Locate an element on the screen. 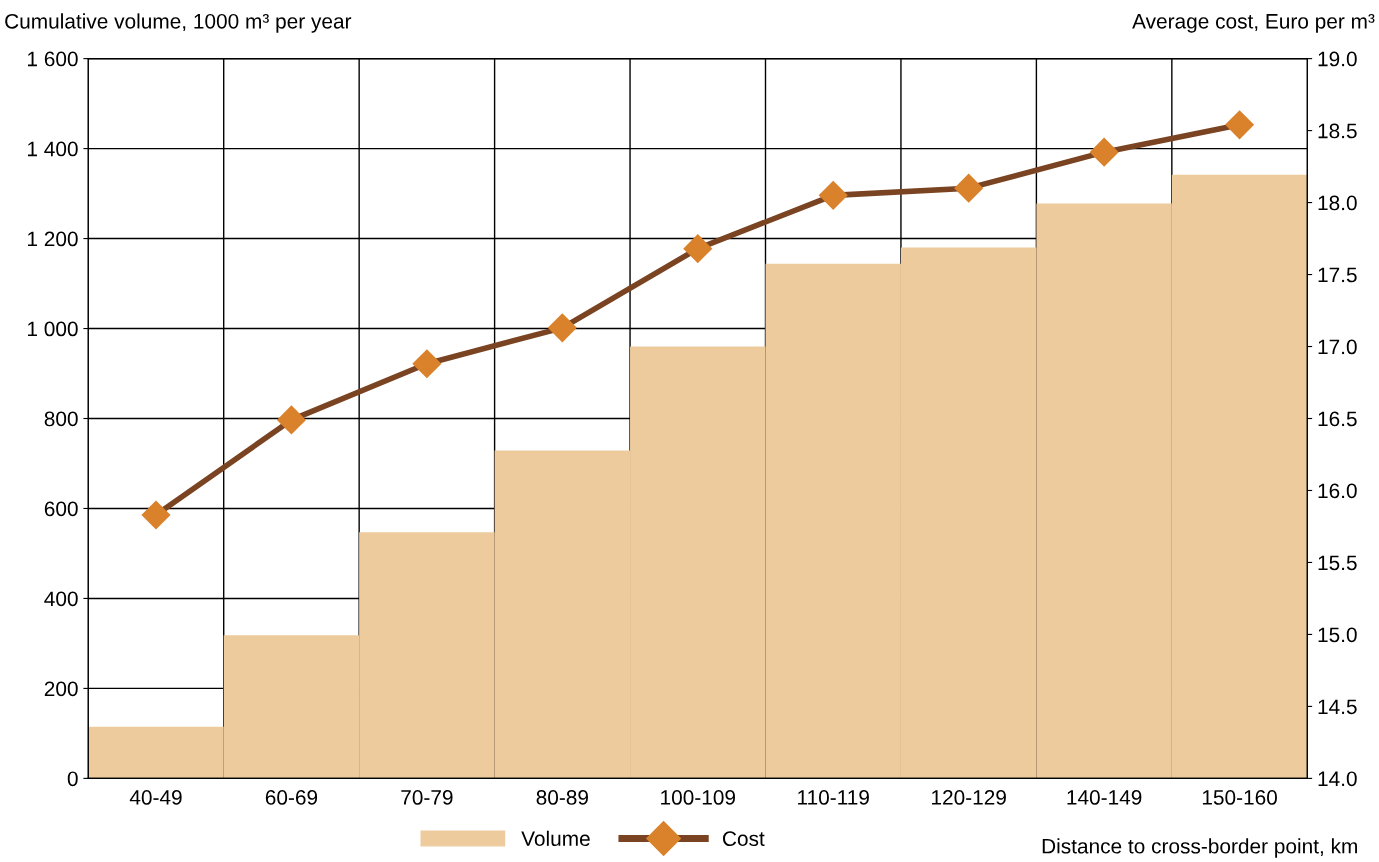  y2-tick-label: 16.0 is located at coordinates (1337, 491).